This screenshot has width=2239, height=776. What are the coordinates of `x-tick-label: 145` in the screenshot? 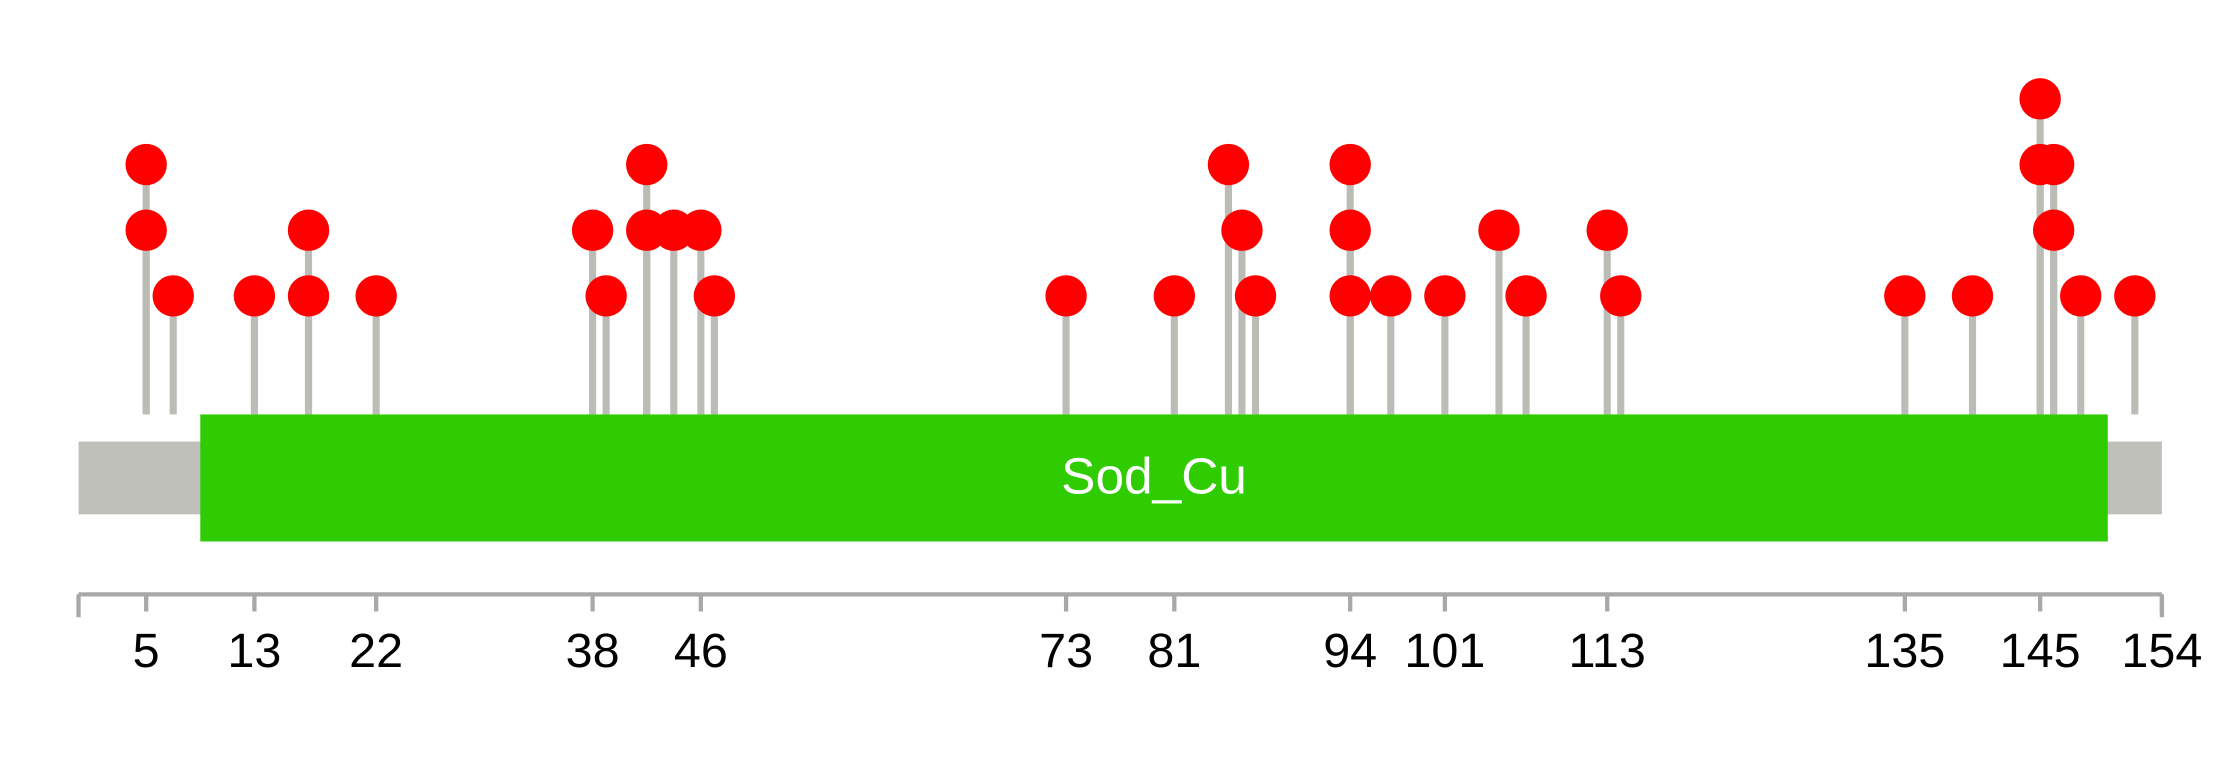 It's located at (2040, 651).